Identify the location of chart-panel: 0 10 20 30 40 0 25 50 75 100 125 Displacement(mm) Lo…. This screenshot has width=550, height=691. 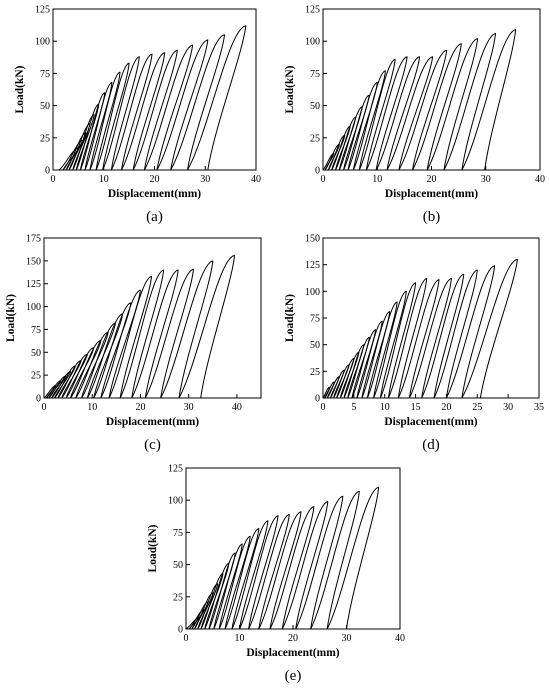
(137, 115).